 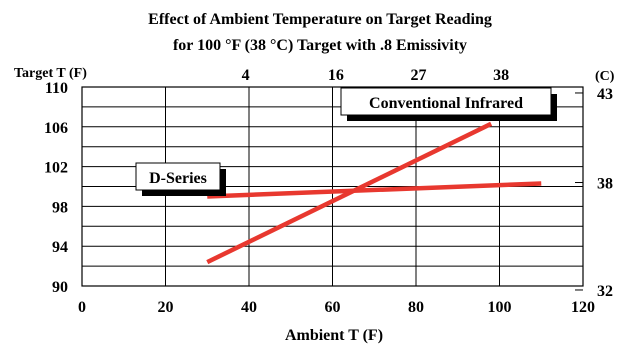 I want to click on y-right-tick-label: 43, so click(x=605, y=94).